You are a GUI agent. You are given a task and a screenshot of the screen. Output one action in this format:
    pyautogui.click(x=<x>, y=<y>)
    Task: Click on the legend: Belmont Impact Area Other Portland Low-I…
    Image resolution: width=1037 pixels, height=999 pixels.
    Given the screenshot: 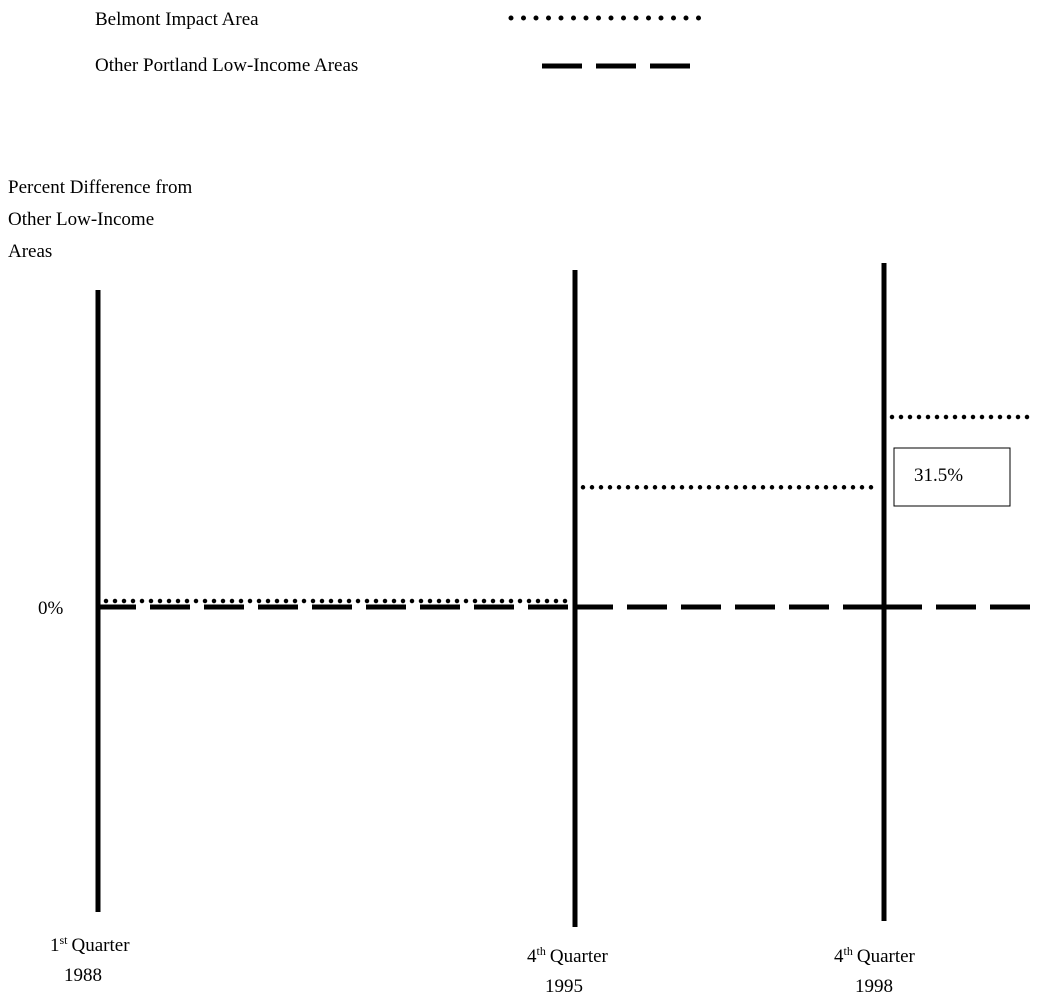 What is the action you would take?
    pyautogui.click(x=399, y=42)
    